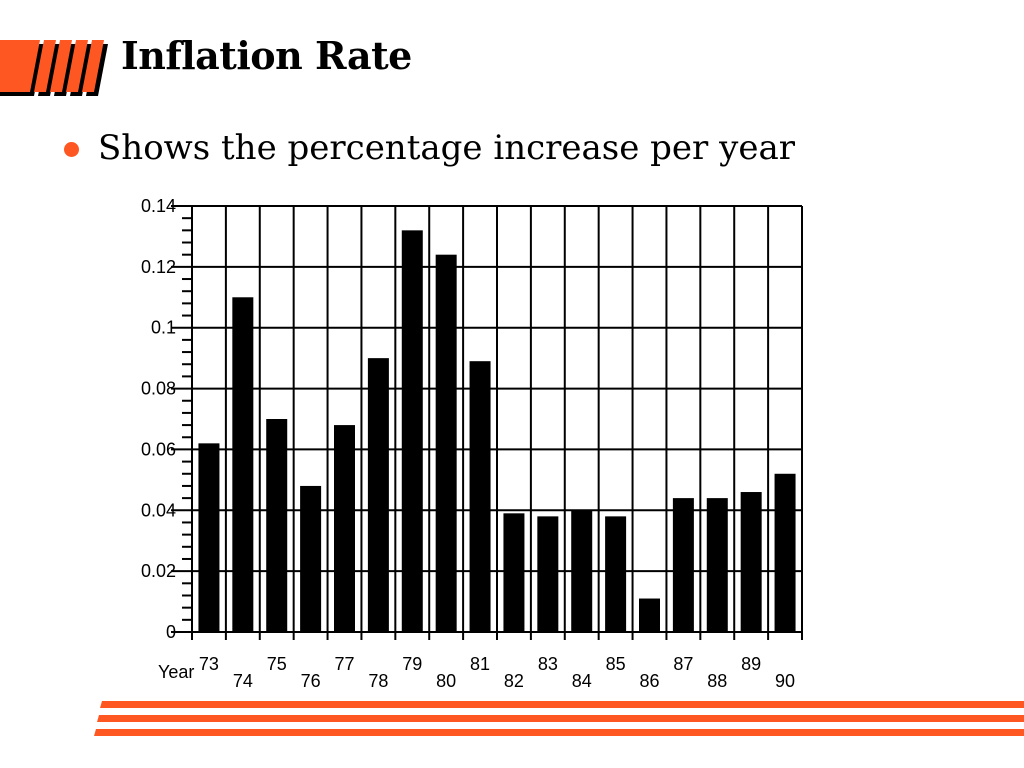 This screenshot has width=1024, height=768. I want to click on x-tick-label: 80, so click(446, 681).